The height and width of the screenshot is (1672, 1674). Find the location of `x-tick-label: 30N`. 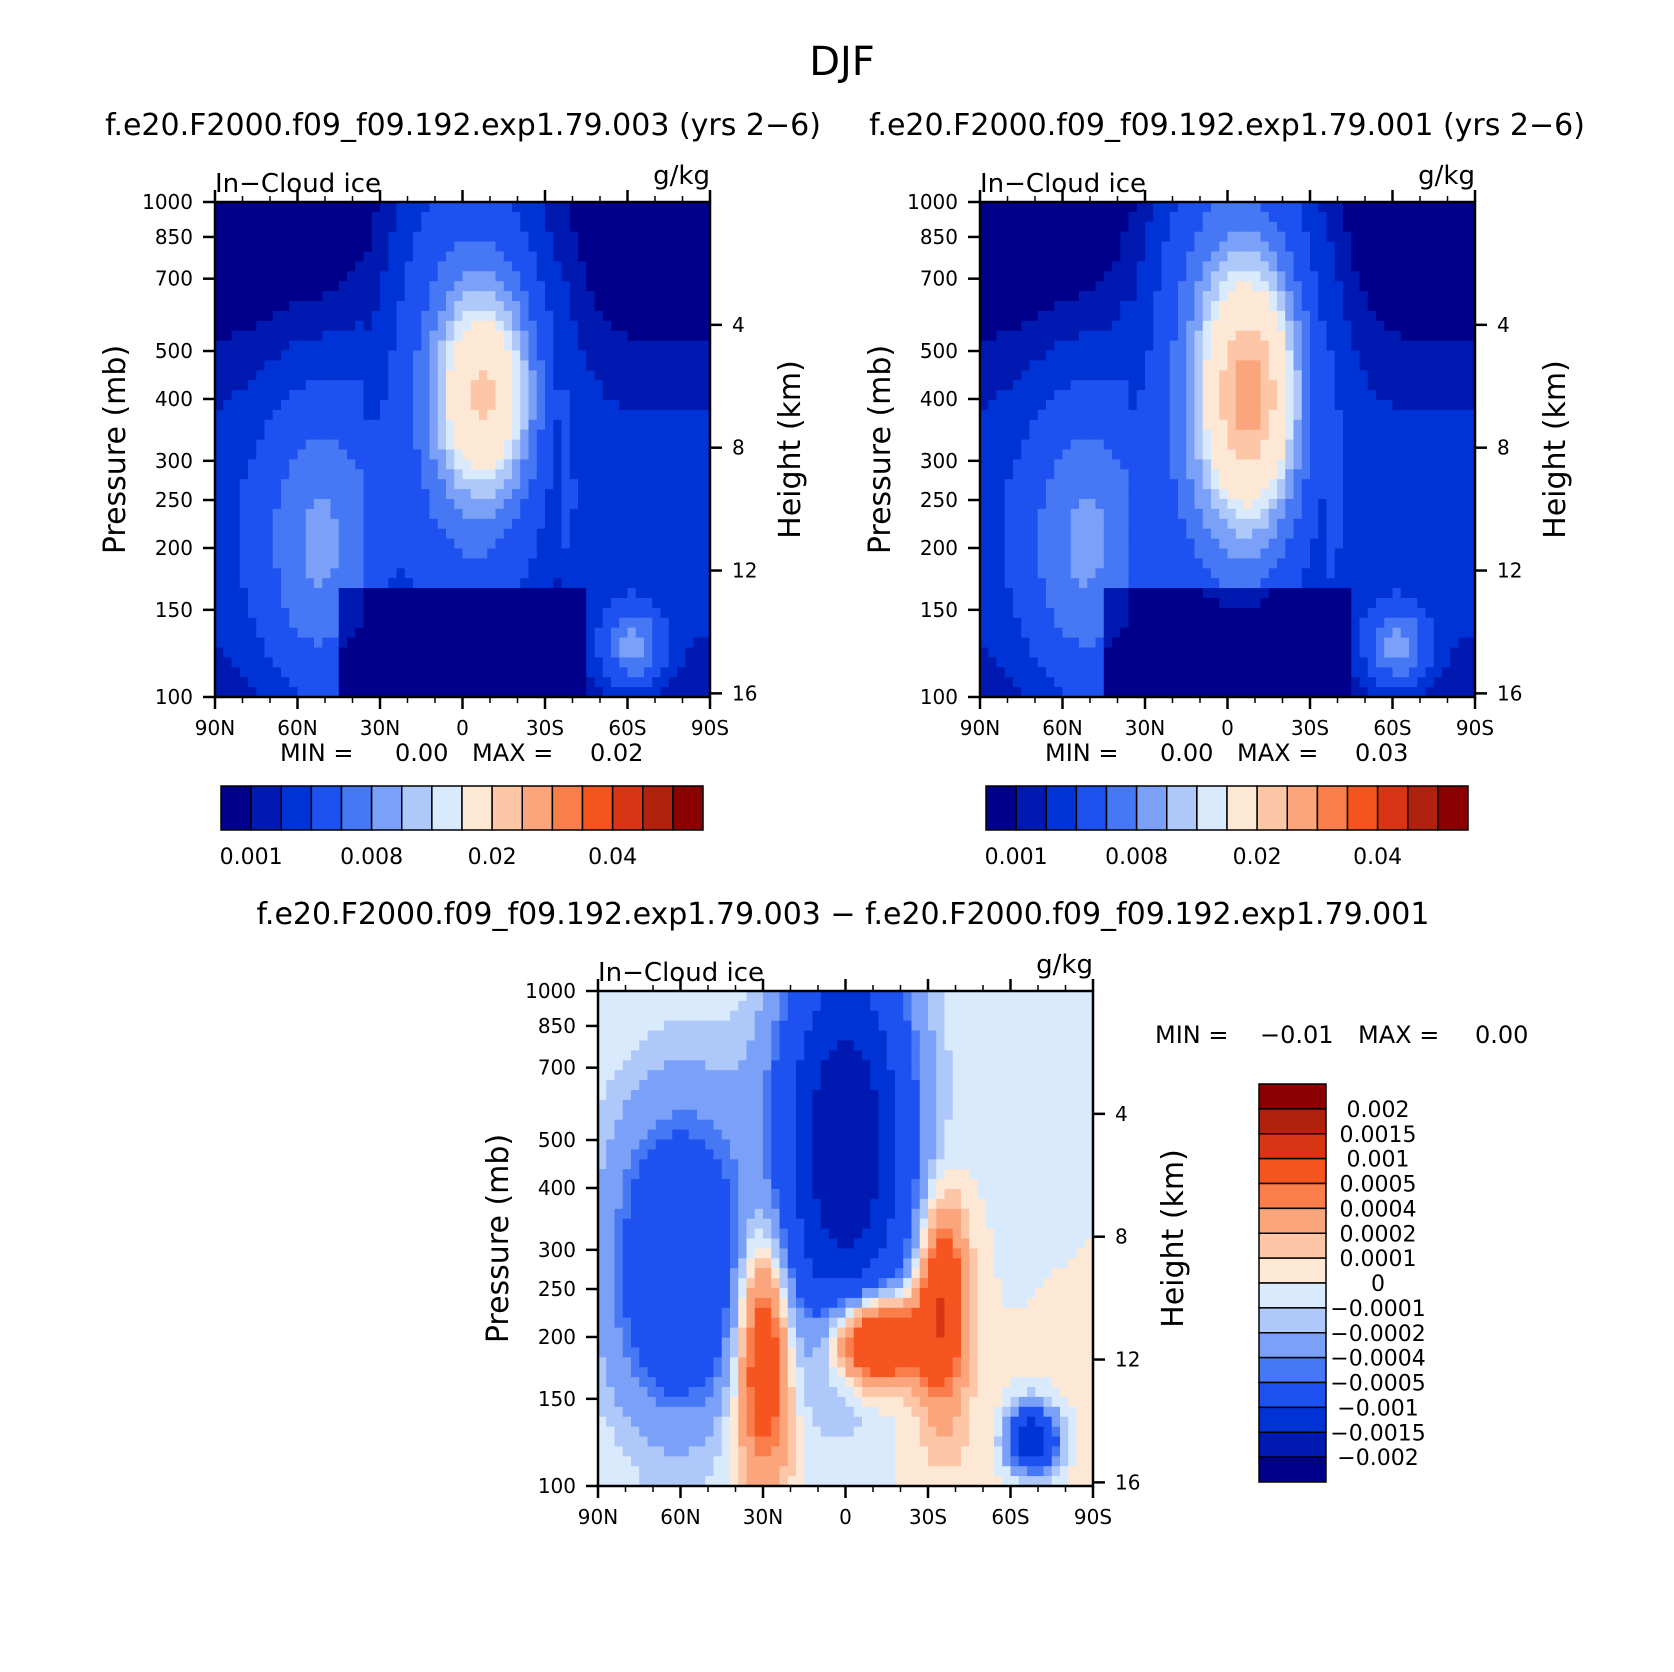

x-tick-label: 30N is located at coordinates (380, 728).